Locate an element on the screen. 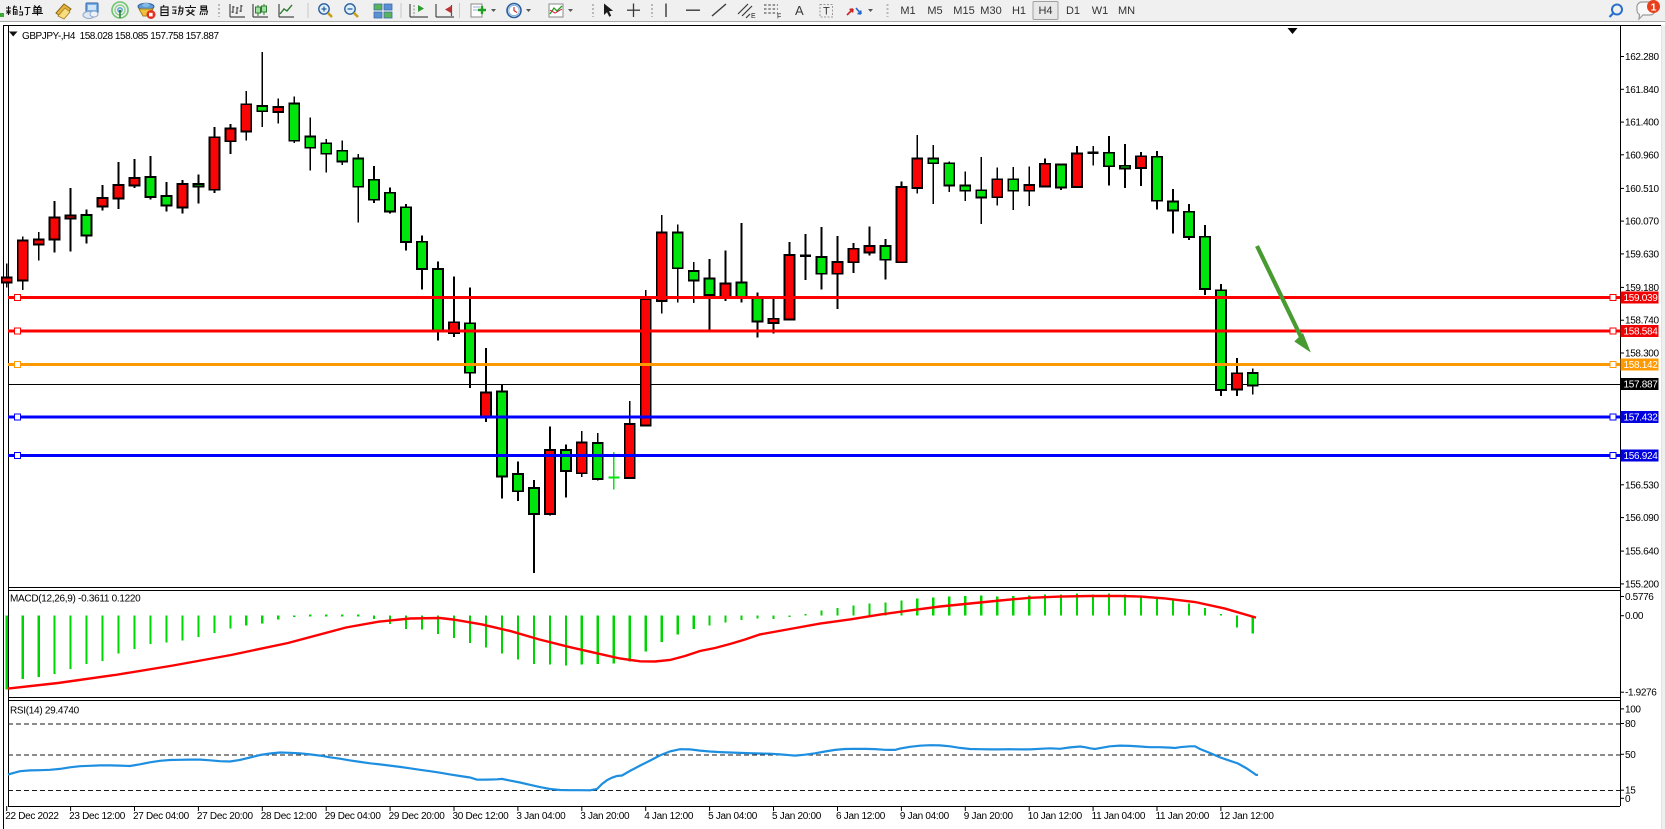  svg-text: 29 Dec 04:00 is located at coordinates (353, 816).